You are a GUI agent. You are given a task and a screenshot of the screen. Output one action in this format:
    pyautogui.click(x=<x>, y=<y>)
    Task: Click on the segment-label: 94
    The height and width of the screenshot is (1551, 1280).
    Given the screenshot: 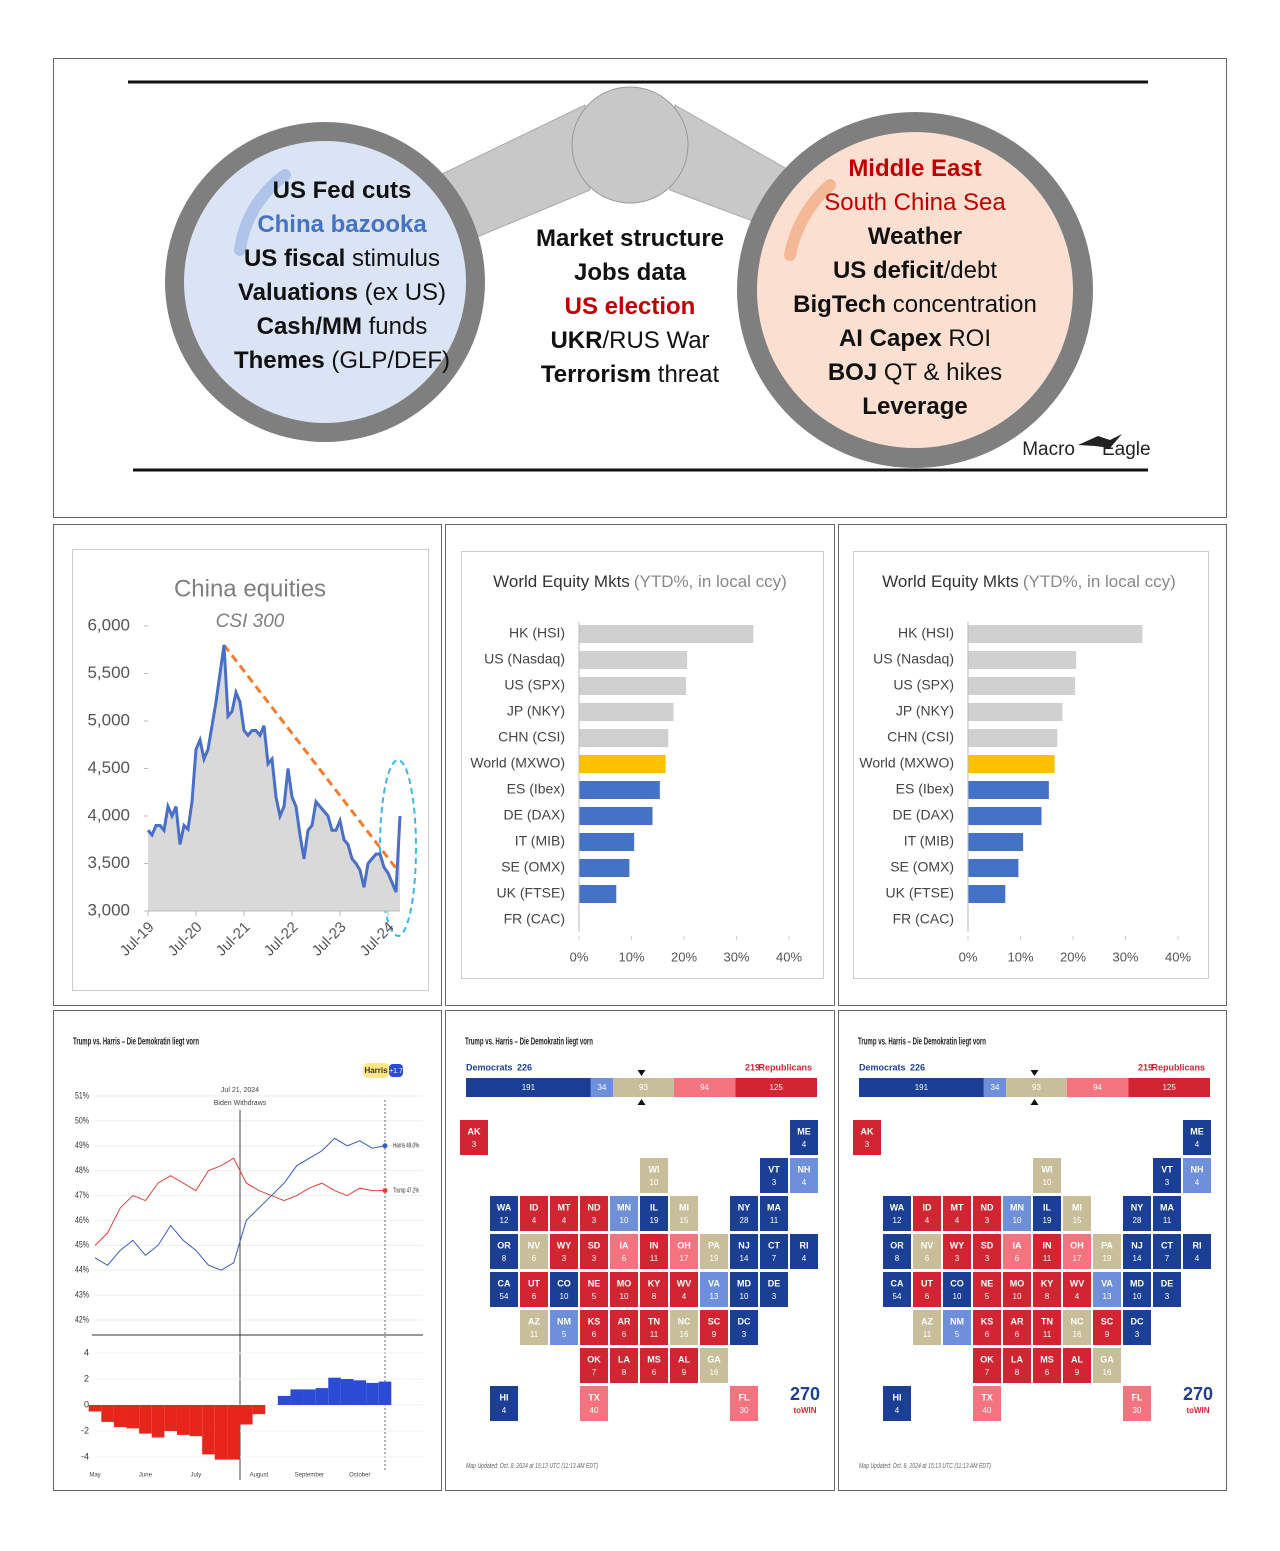 What is the action you would take?
    pyautogui.click(x=1097, y=1087)
    